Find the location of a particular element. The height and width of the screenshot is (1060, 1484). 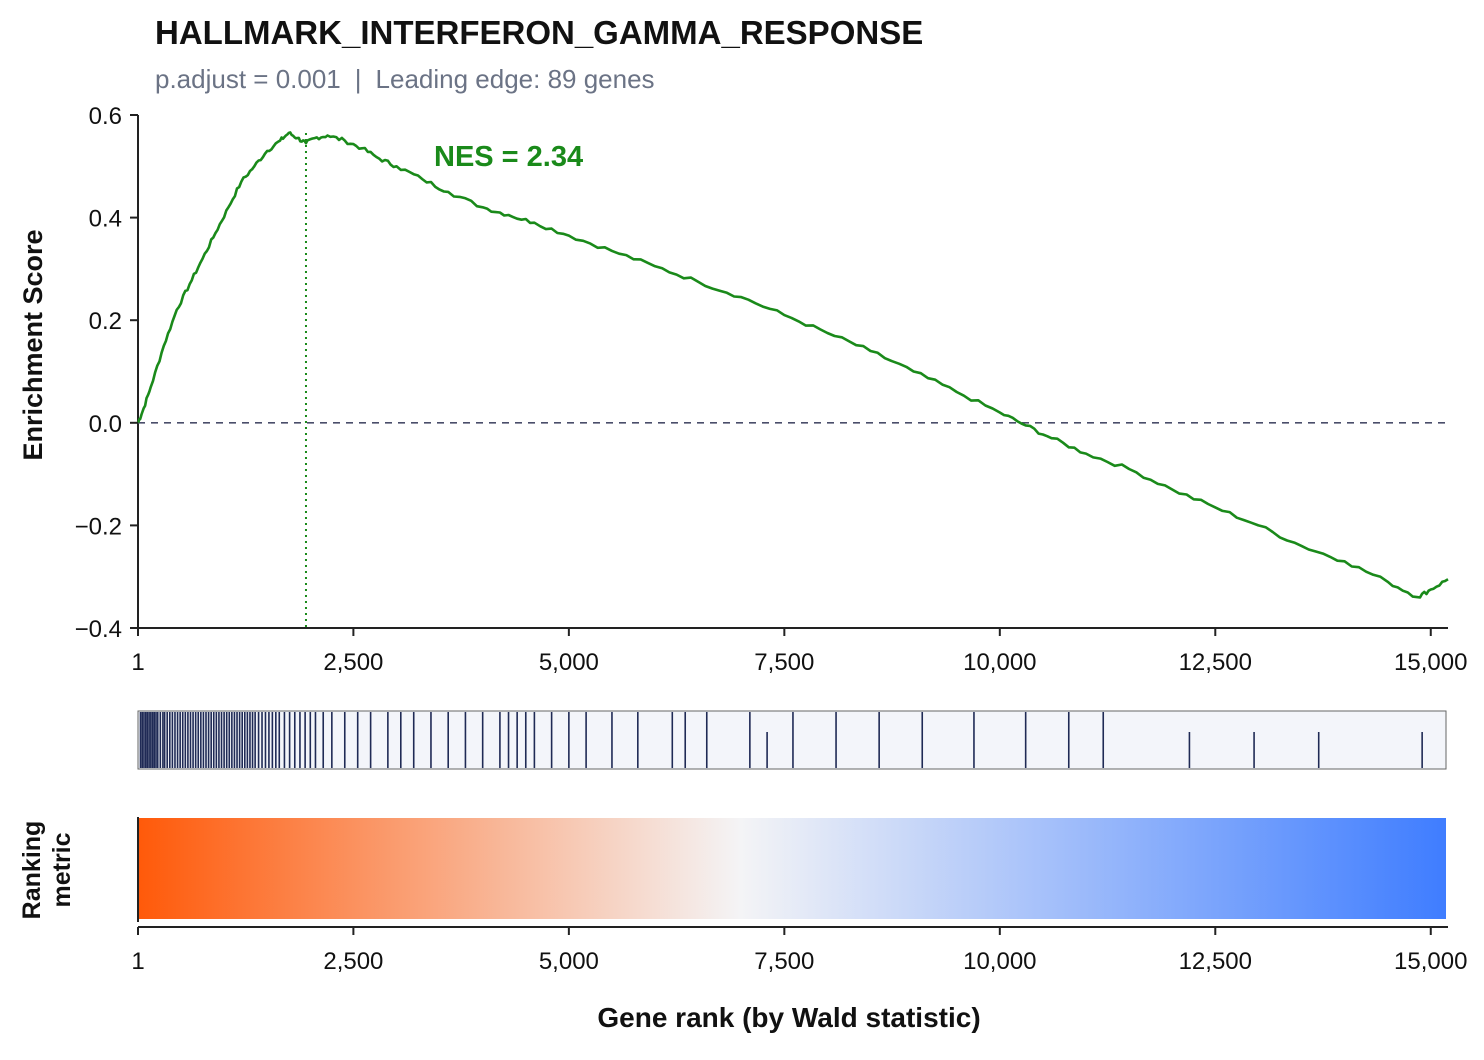

y-tick-label: 0.4 is located at coordinates (105, 219).